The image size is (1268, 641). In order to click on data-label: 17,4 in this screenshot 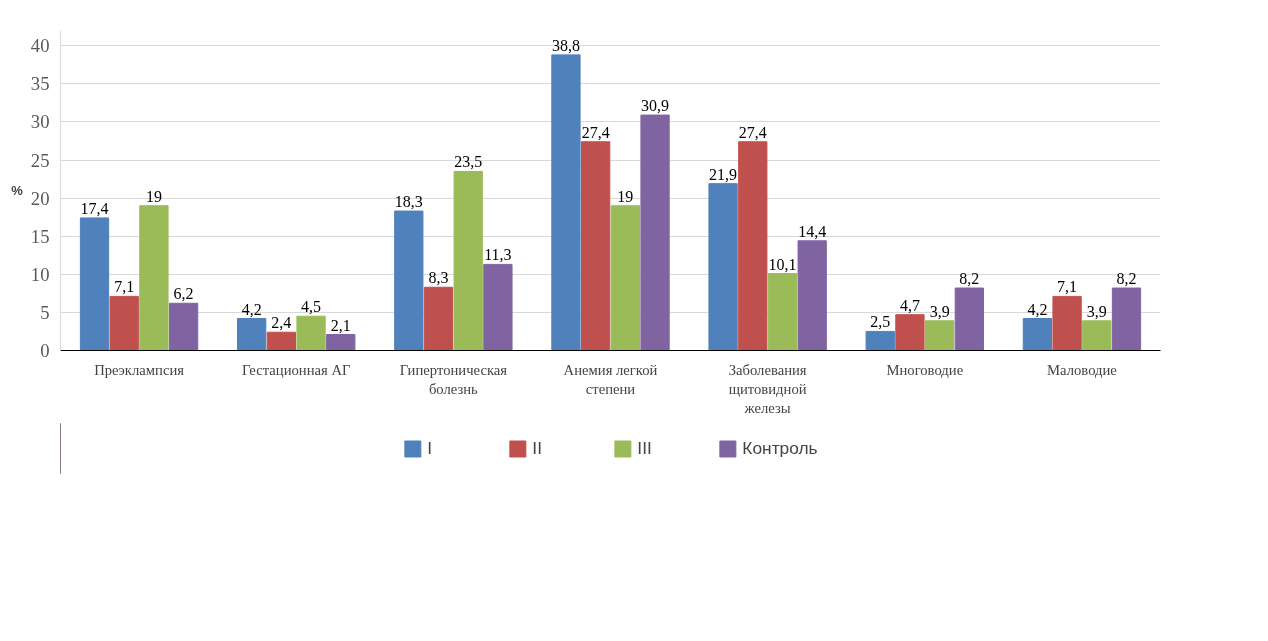, I will do `click(94, 208)`.